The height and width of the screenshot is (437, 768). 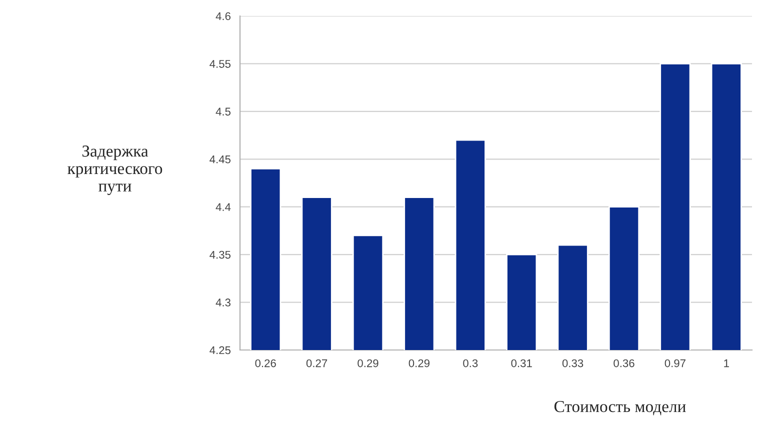 What do you see at coordinates (675, 363) in the screenshot?
I see `x-tick-label: 0.97` at bounding box center [675, 363].